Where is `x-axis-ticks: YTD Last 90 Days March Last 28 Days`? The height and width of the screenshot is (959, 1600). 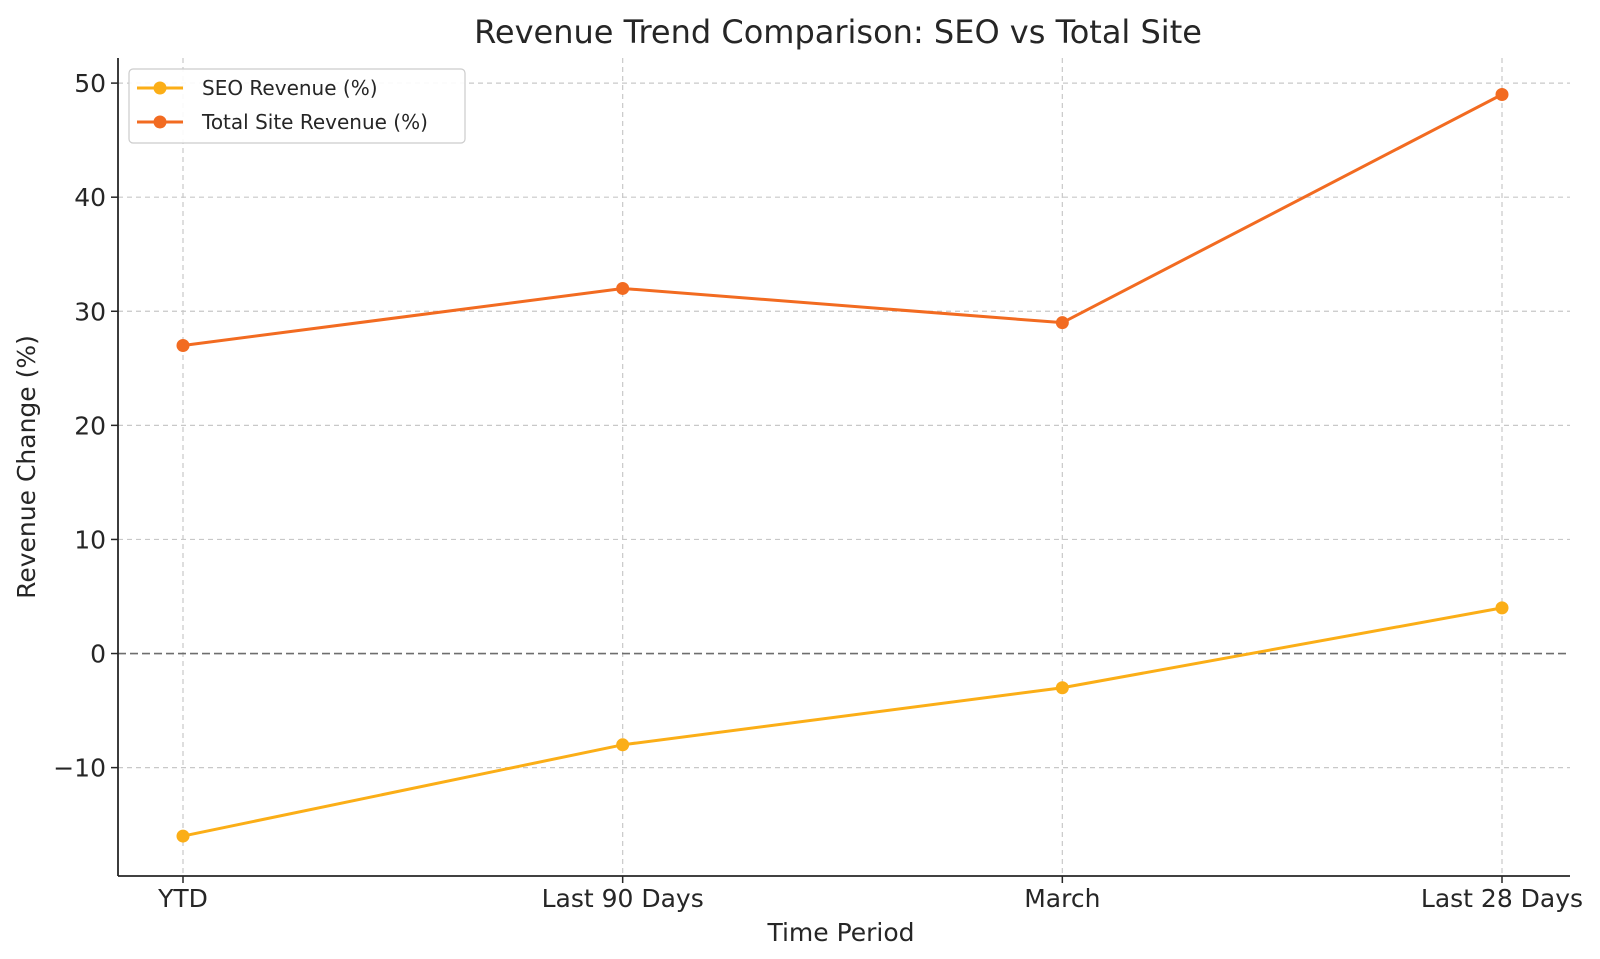
x-axis-ticks: YTD Last 90 Days March Last 28 Days is located at coordinates (870, 894).